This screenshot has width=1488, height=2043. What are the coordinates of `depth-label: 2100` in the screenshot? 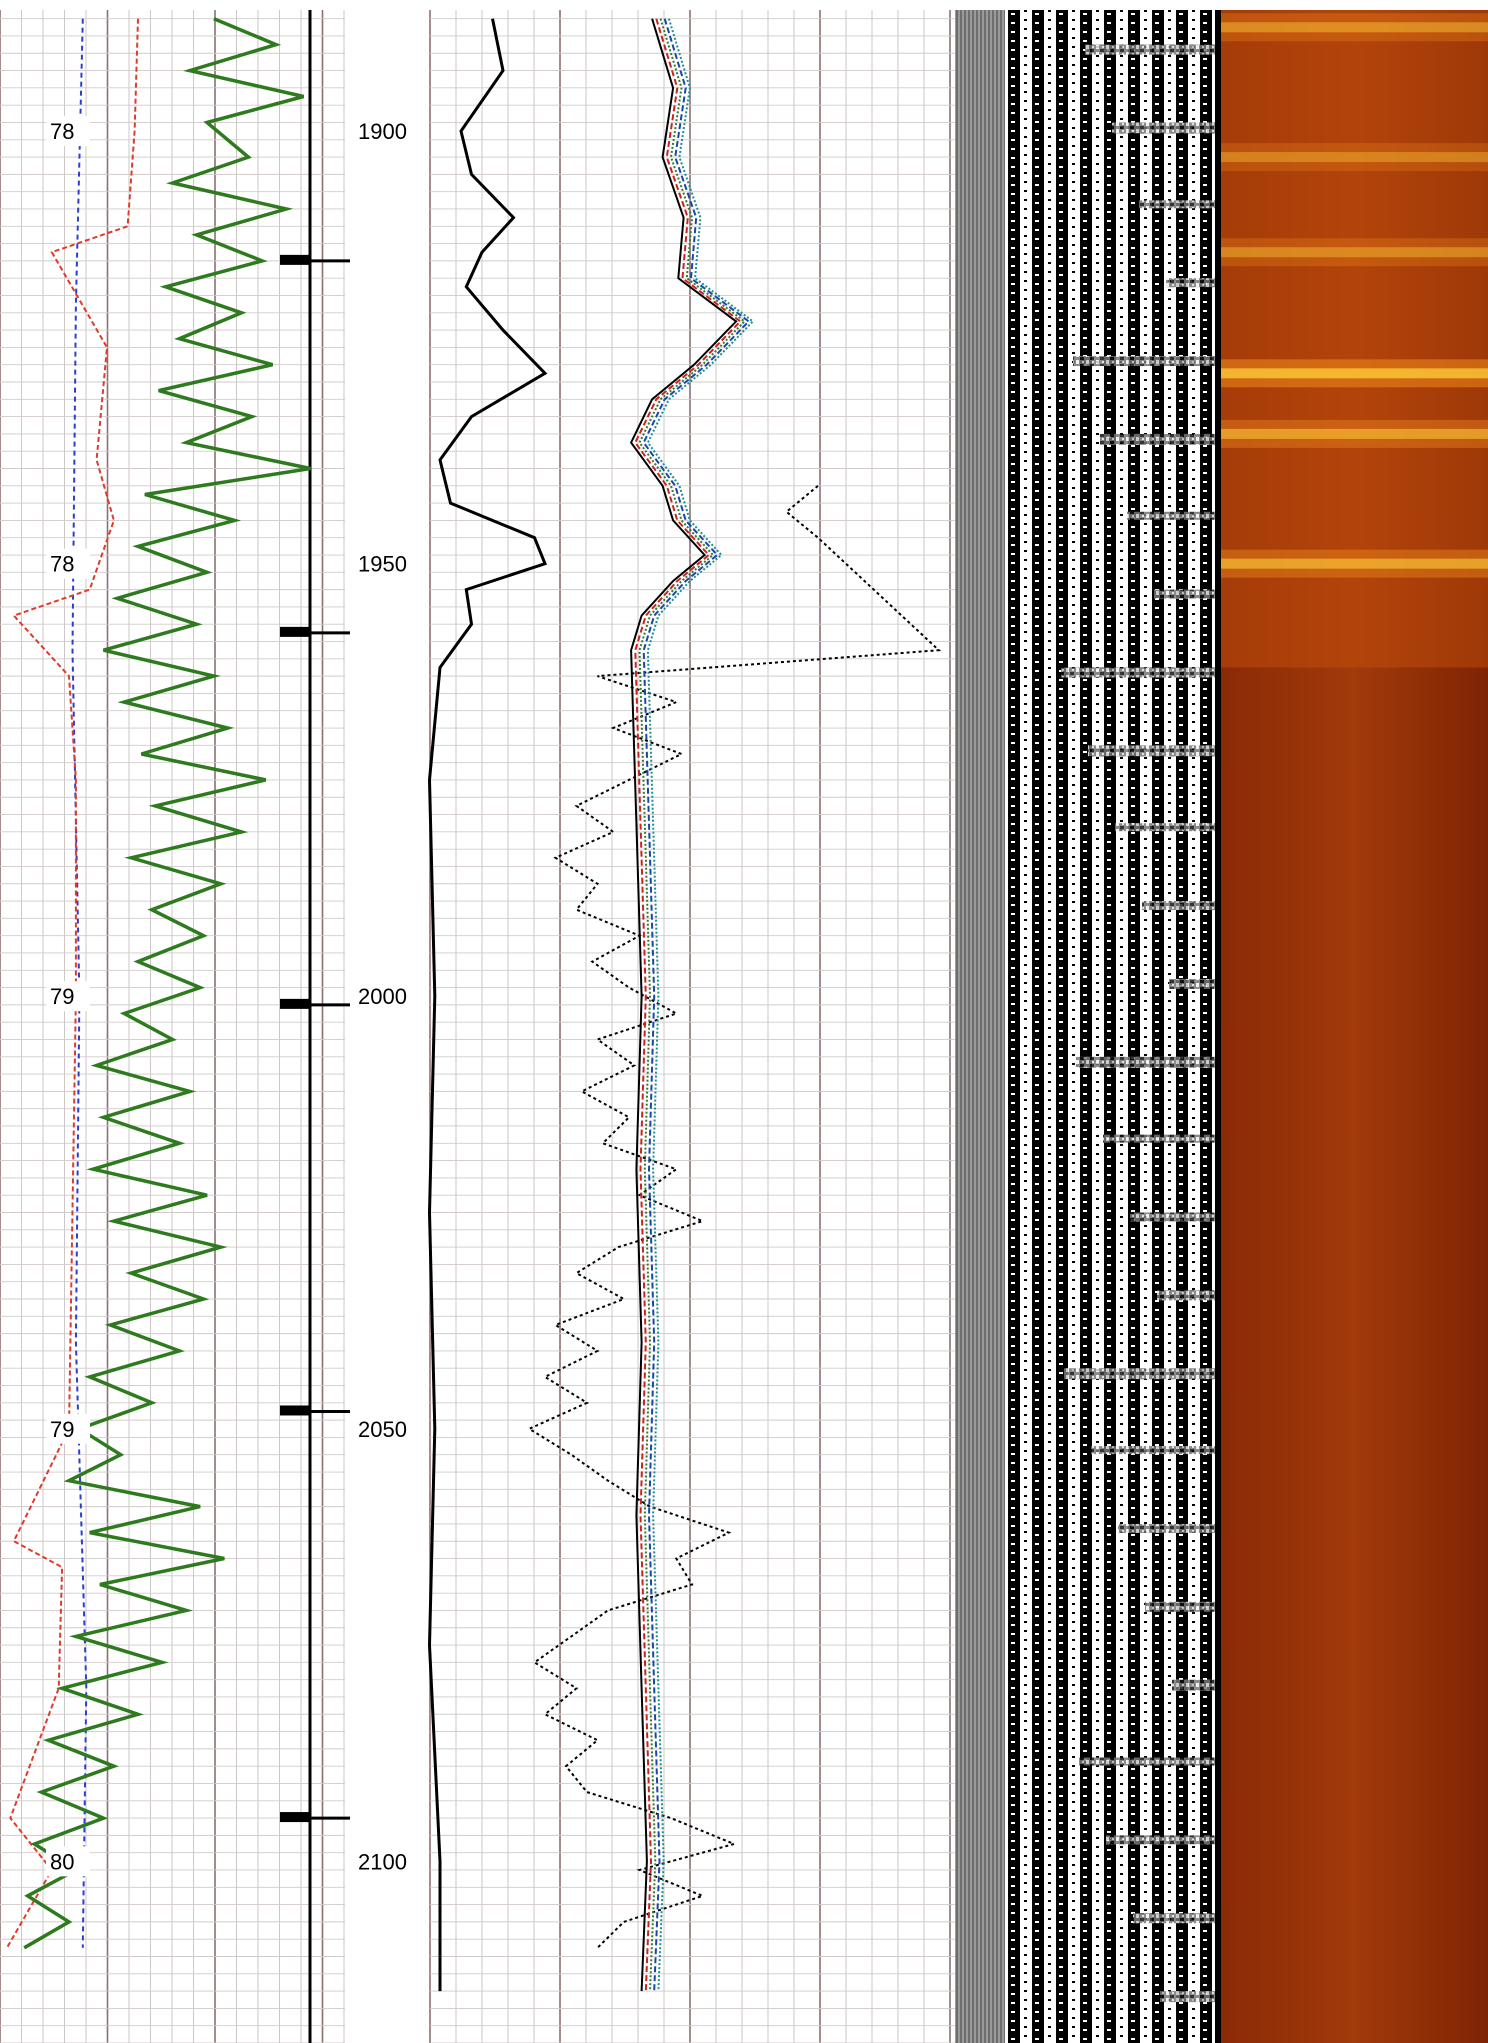 It's located at (382, 1861).